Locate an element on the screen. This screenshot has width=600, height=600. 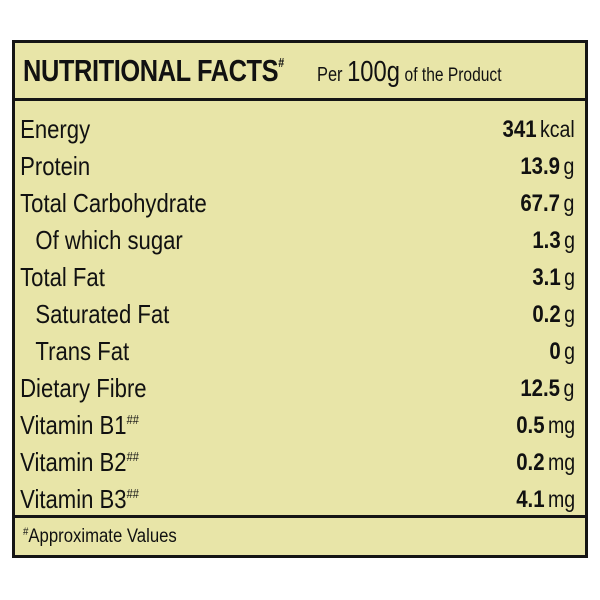
nutrient-name-text: Vitamin B1 is located at coordinates (73, 425).